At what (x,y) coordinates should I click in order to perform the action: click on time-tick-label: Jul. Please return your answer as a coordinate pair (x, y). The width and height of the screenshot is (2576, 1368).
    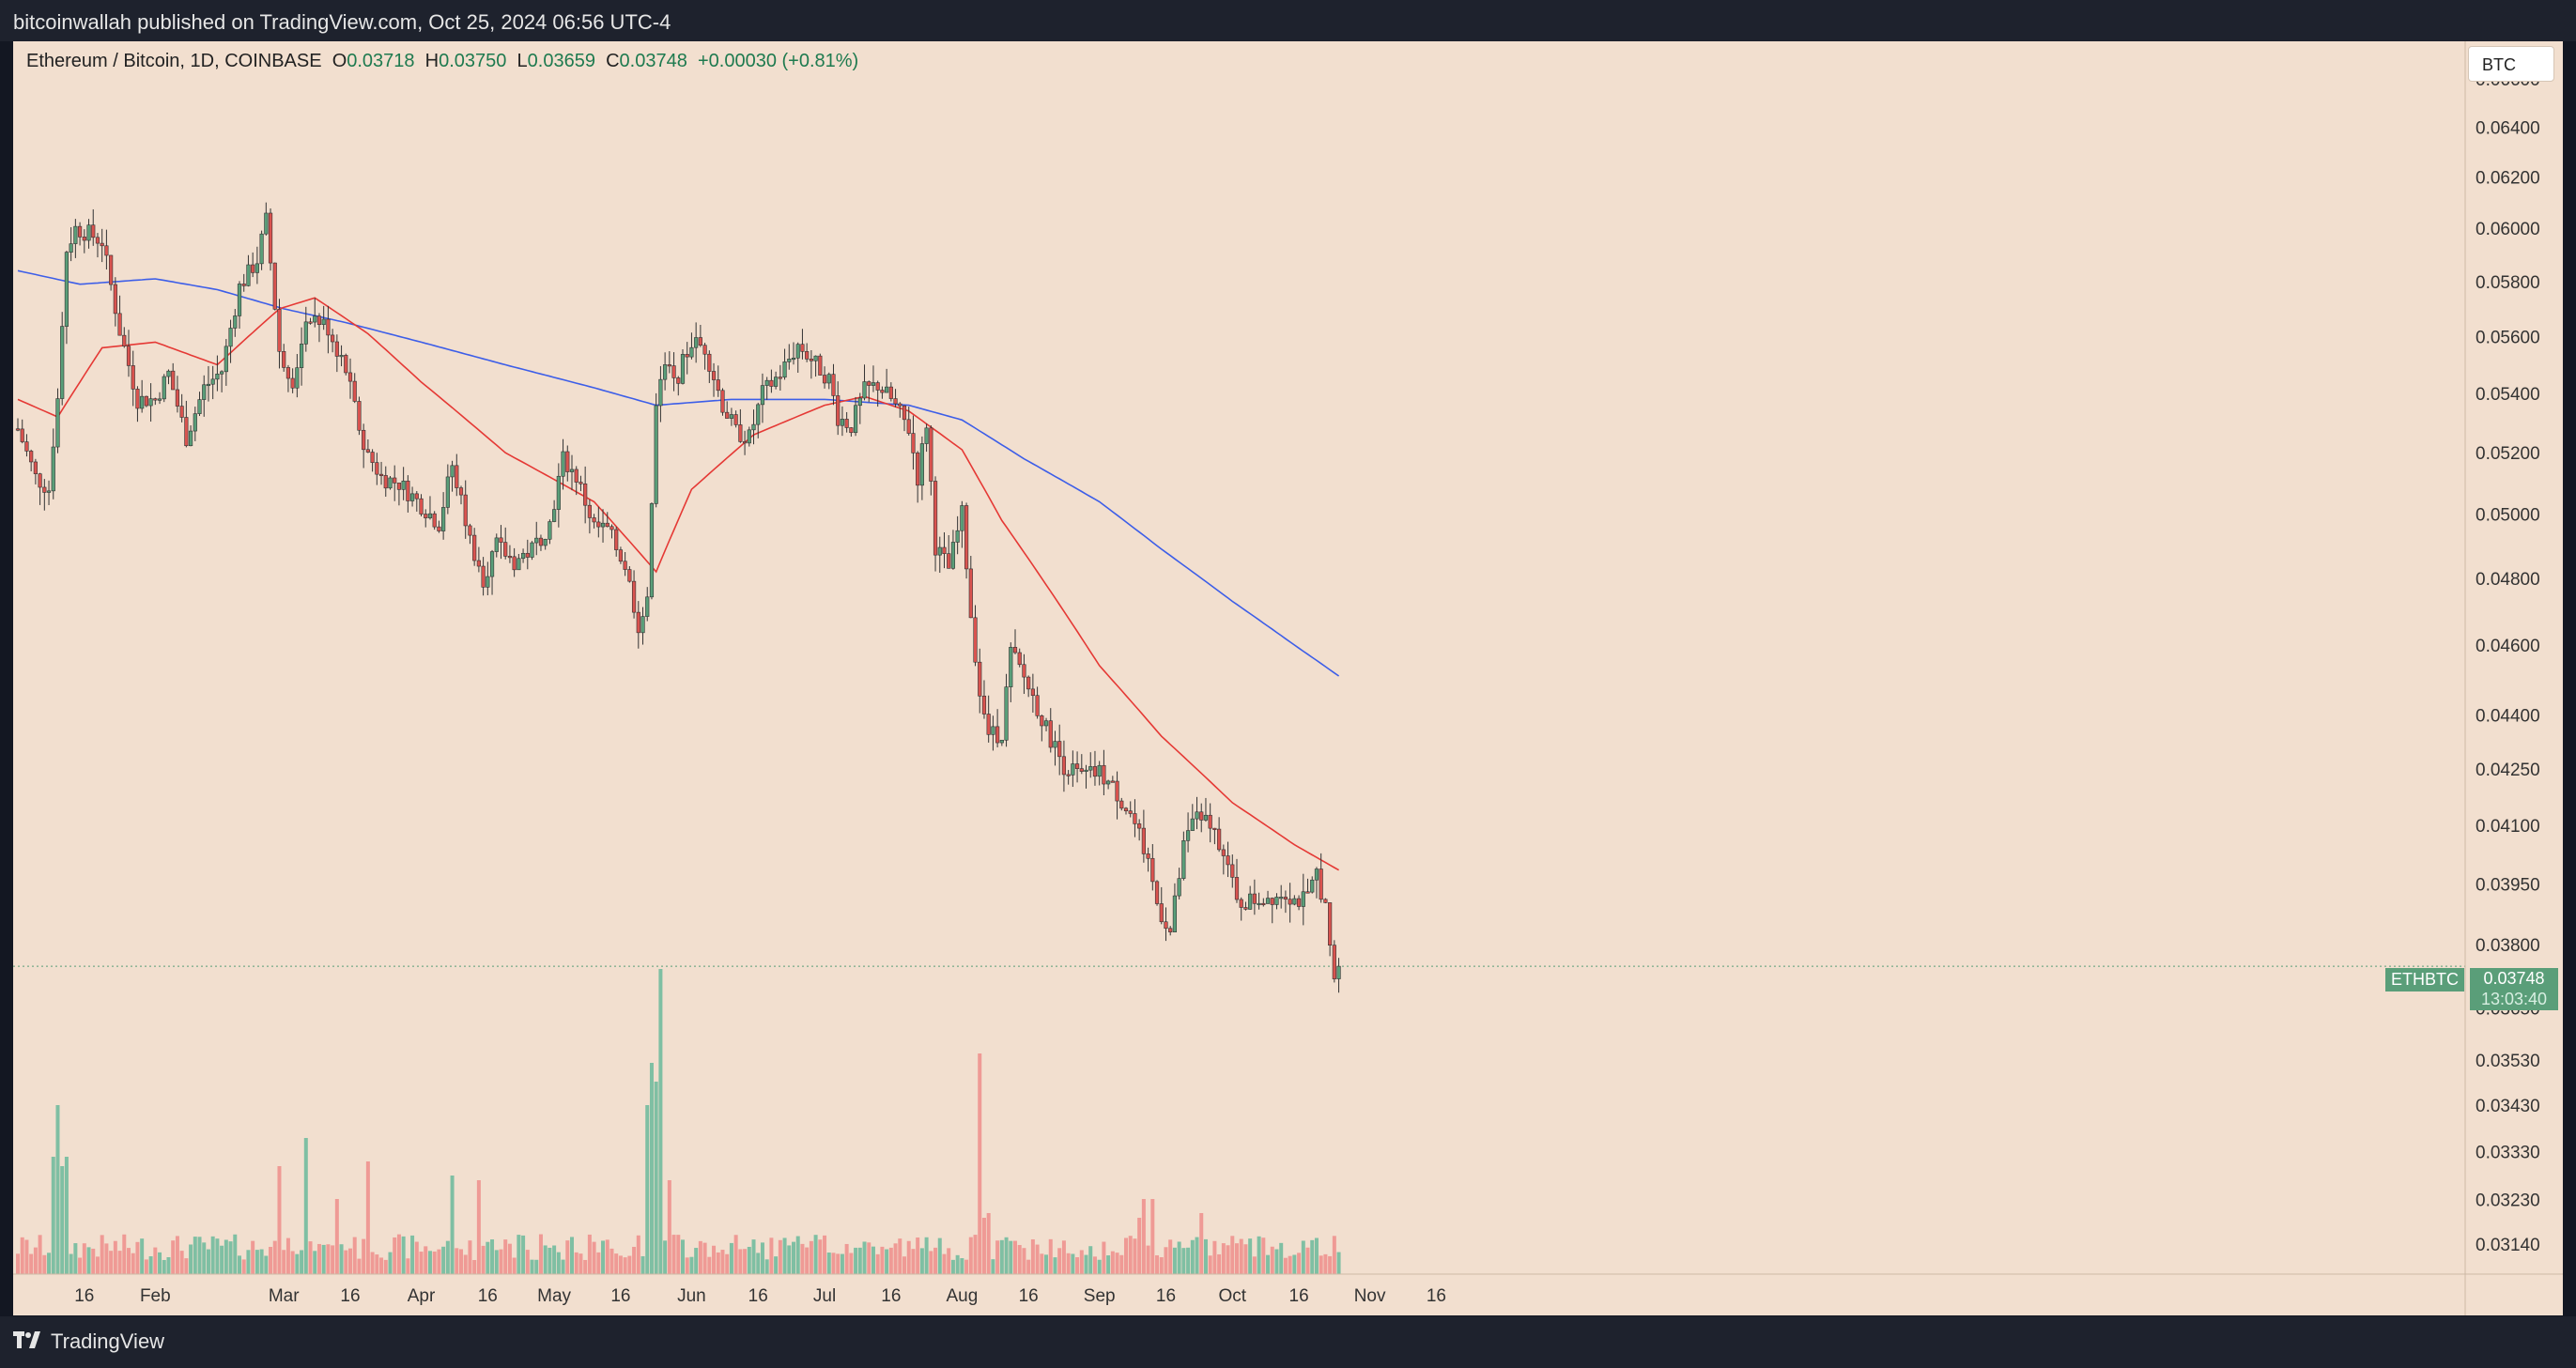
    Looking at the image, I should click on (824, 1296).